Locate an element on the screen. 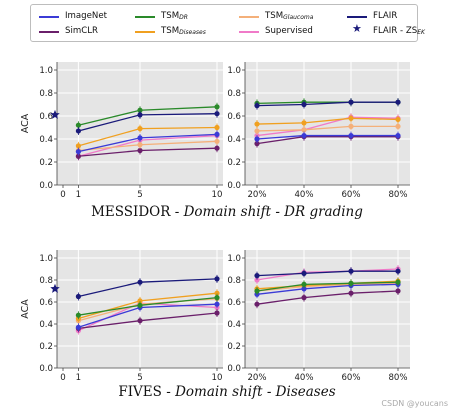 The width and height of the screenshot is (454, 410). chart-fives-left: 0.0 0.2 0.4 0.6 0.8 1.0 0 1 5 10 ACA is located at coordinates (121, 316).